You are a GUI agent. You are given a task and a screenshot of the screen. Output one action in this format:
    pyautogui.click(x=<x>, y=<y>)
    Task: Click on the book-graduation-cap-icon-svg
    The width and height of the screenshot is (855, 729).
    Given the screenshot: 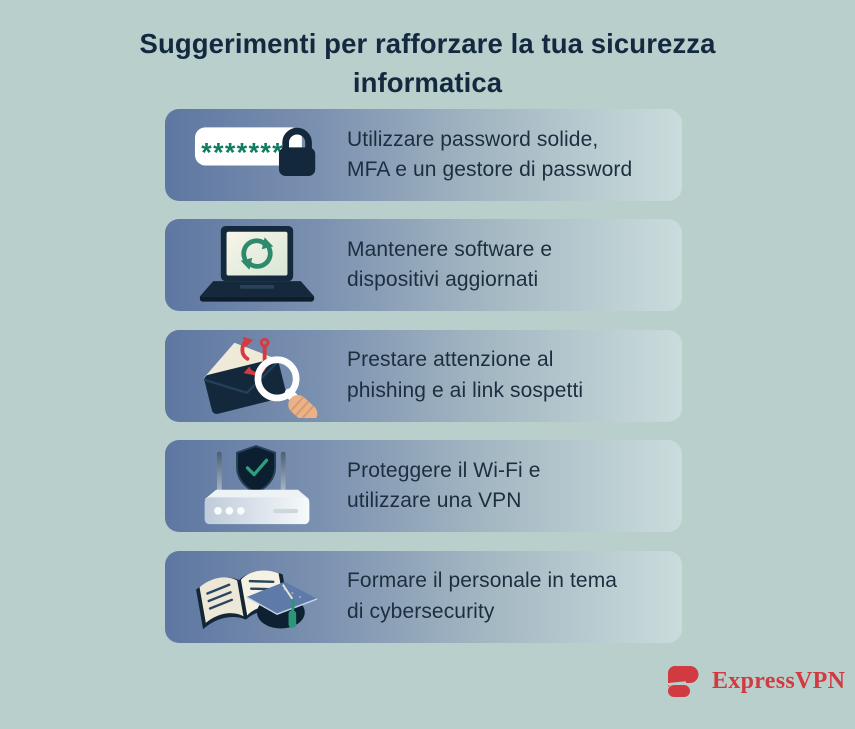 What is the action you would take?
    pyautogui.click(x=257, y=599)
    